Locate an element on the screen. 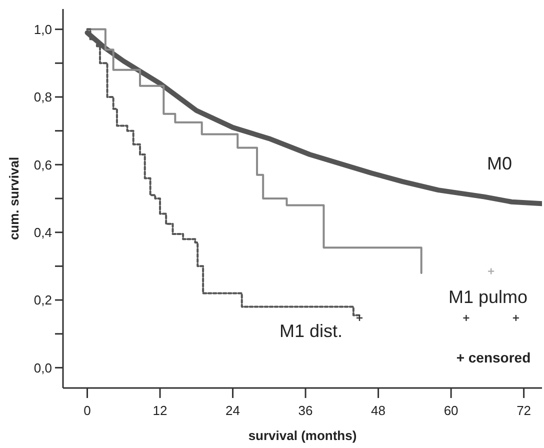  x-tick-label: 0 is located at coordinates (87, 410).